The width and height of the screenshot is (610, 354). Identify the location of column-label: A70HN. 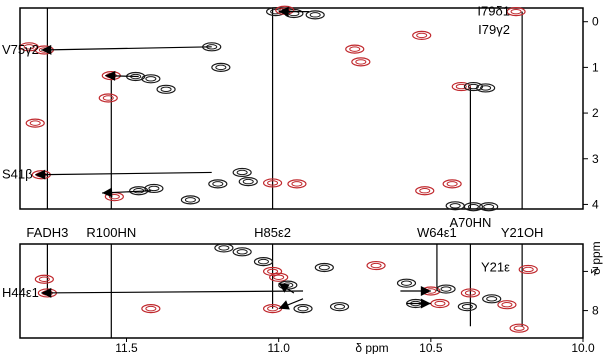
(470, 222).